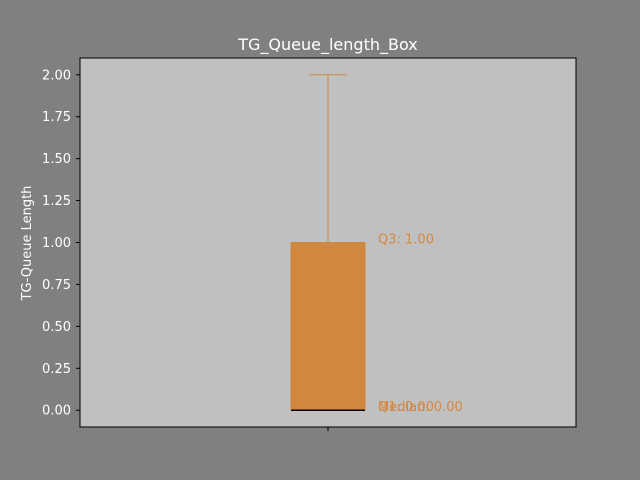 Image resolution: width=640 pixels, height=480 pixels. What do you see at coordinates (328, 326) in the screenshot?
I see `box-iqr` at bounding box center [328, 326].